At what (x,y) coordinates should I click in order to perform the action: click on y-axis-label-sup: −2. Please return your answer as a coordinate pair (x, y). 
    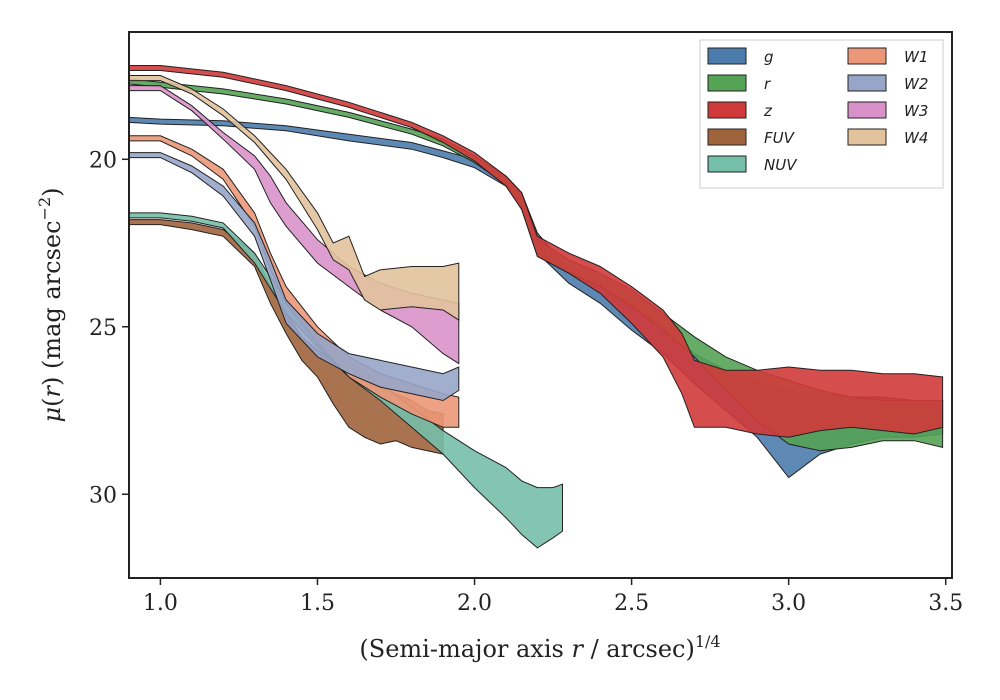
    Looking at the image, I should click on (44, 209).